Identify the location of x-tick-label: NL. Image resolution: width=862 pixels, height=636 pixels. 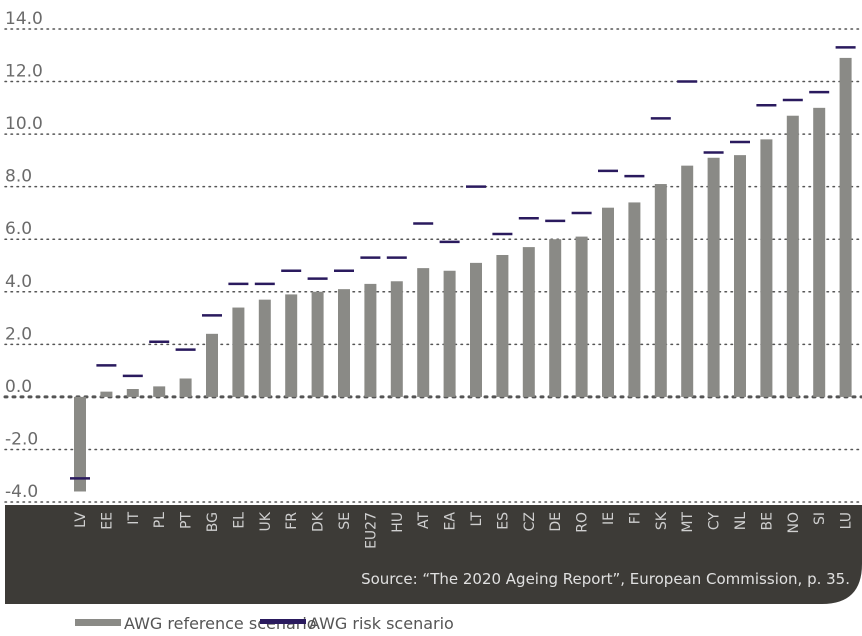
(741, 521).